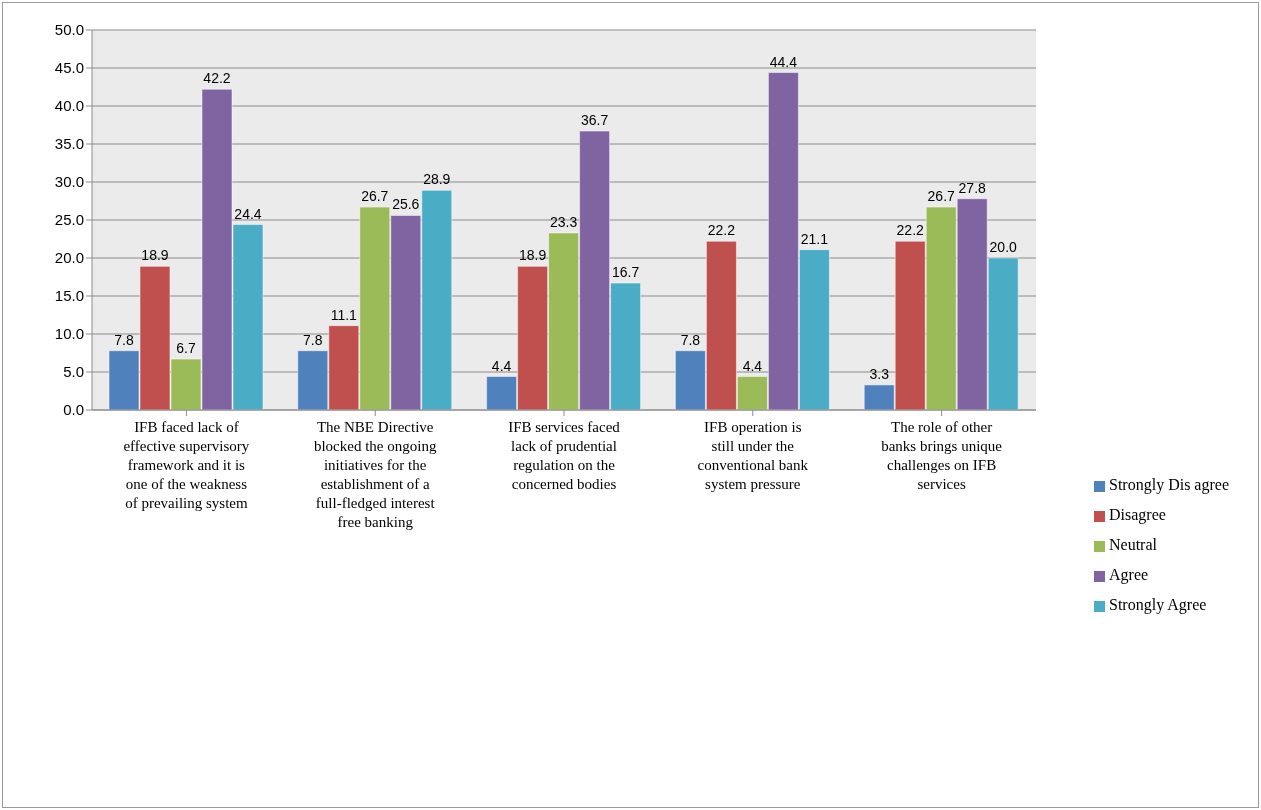 The image size is (1261, 810). Describe the element at coordinates (344, 314) in the screenshot. I see `data-label: 11.1` at that location.